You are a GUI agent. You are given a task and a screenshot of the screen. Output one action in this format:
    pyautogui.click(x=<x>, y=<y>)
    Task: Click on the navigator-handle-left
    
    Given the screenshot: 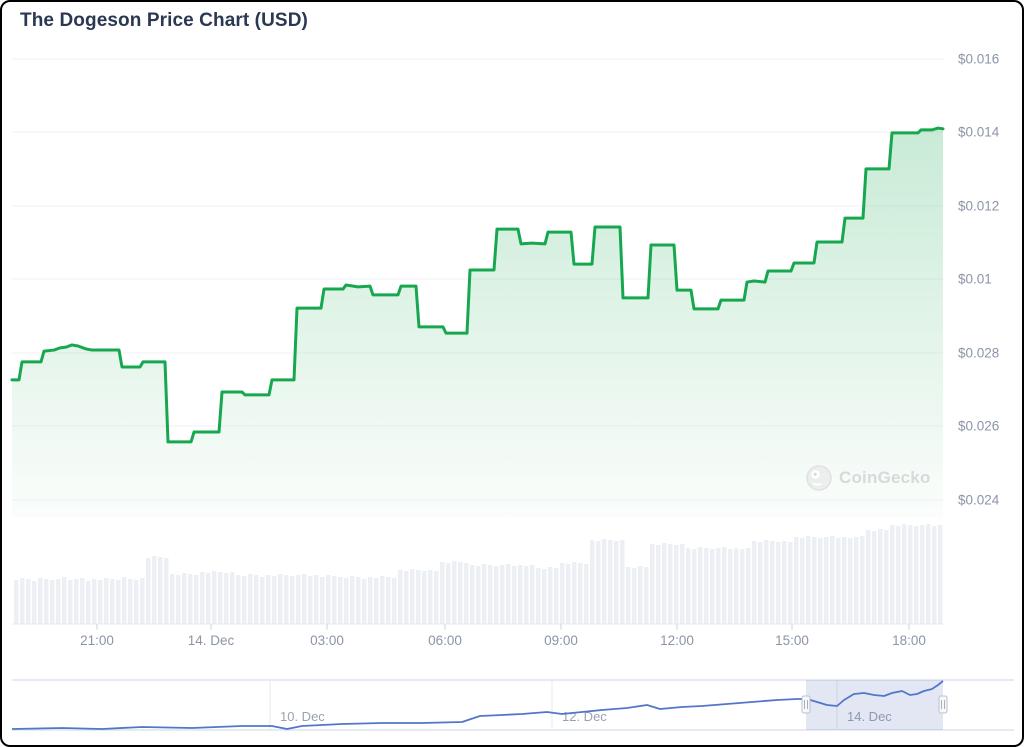 What is the action you would take?
    pyautogui.click(x=806, y=704)
    